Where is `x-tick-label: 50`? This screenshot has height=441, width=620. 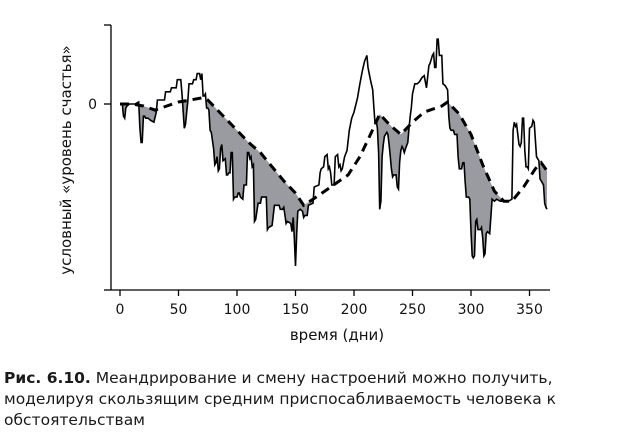 x-tick-label: 50 is located at coordinates (179, 310).